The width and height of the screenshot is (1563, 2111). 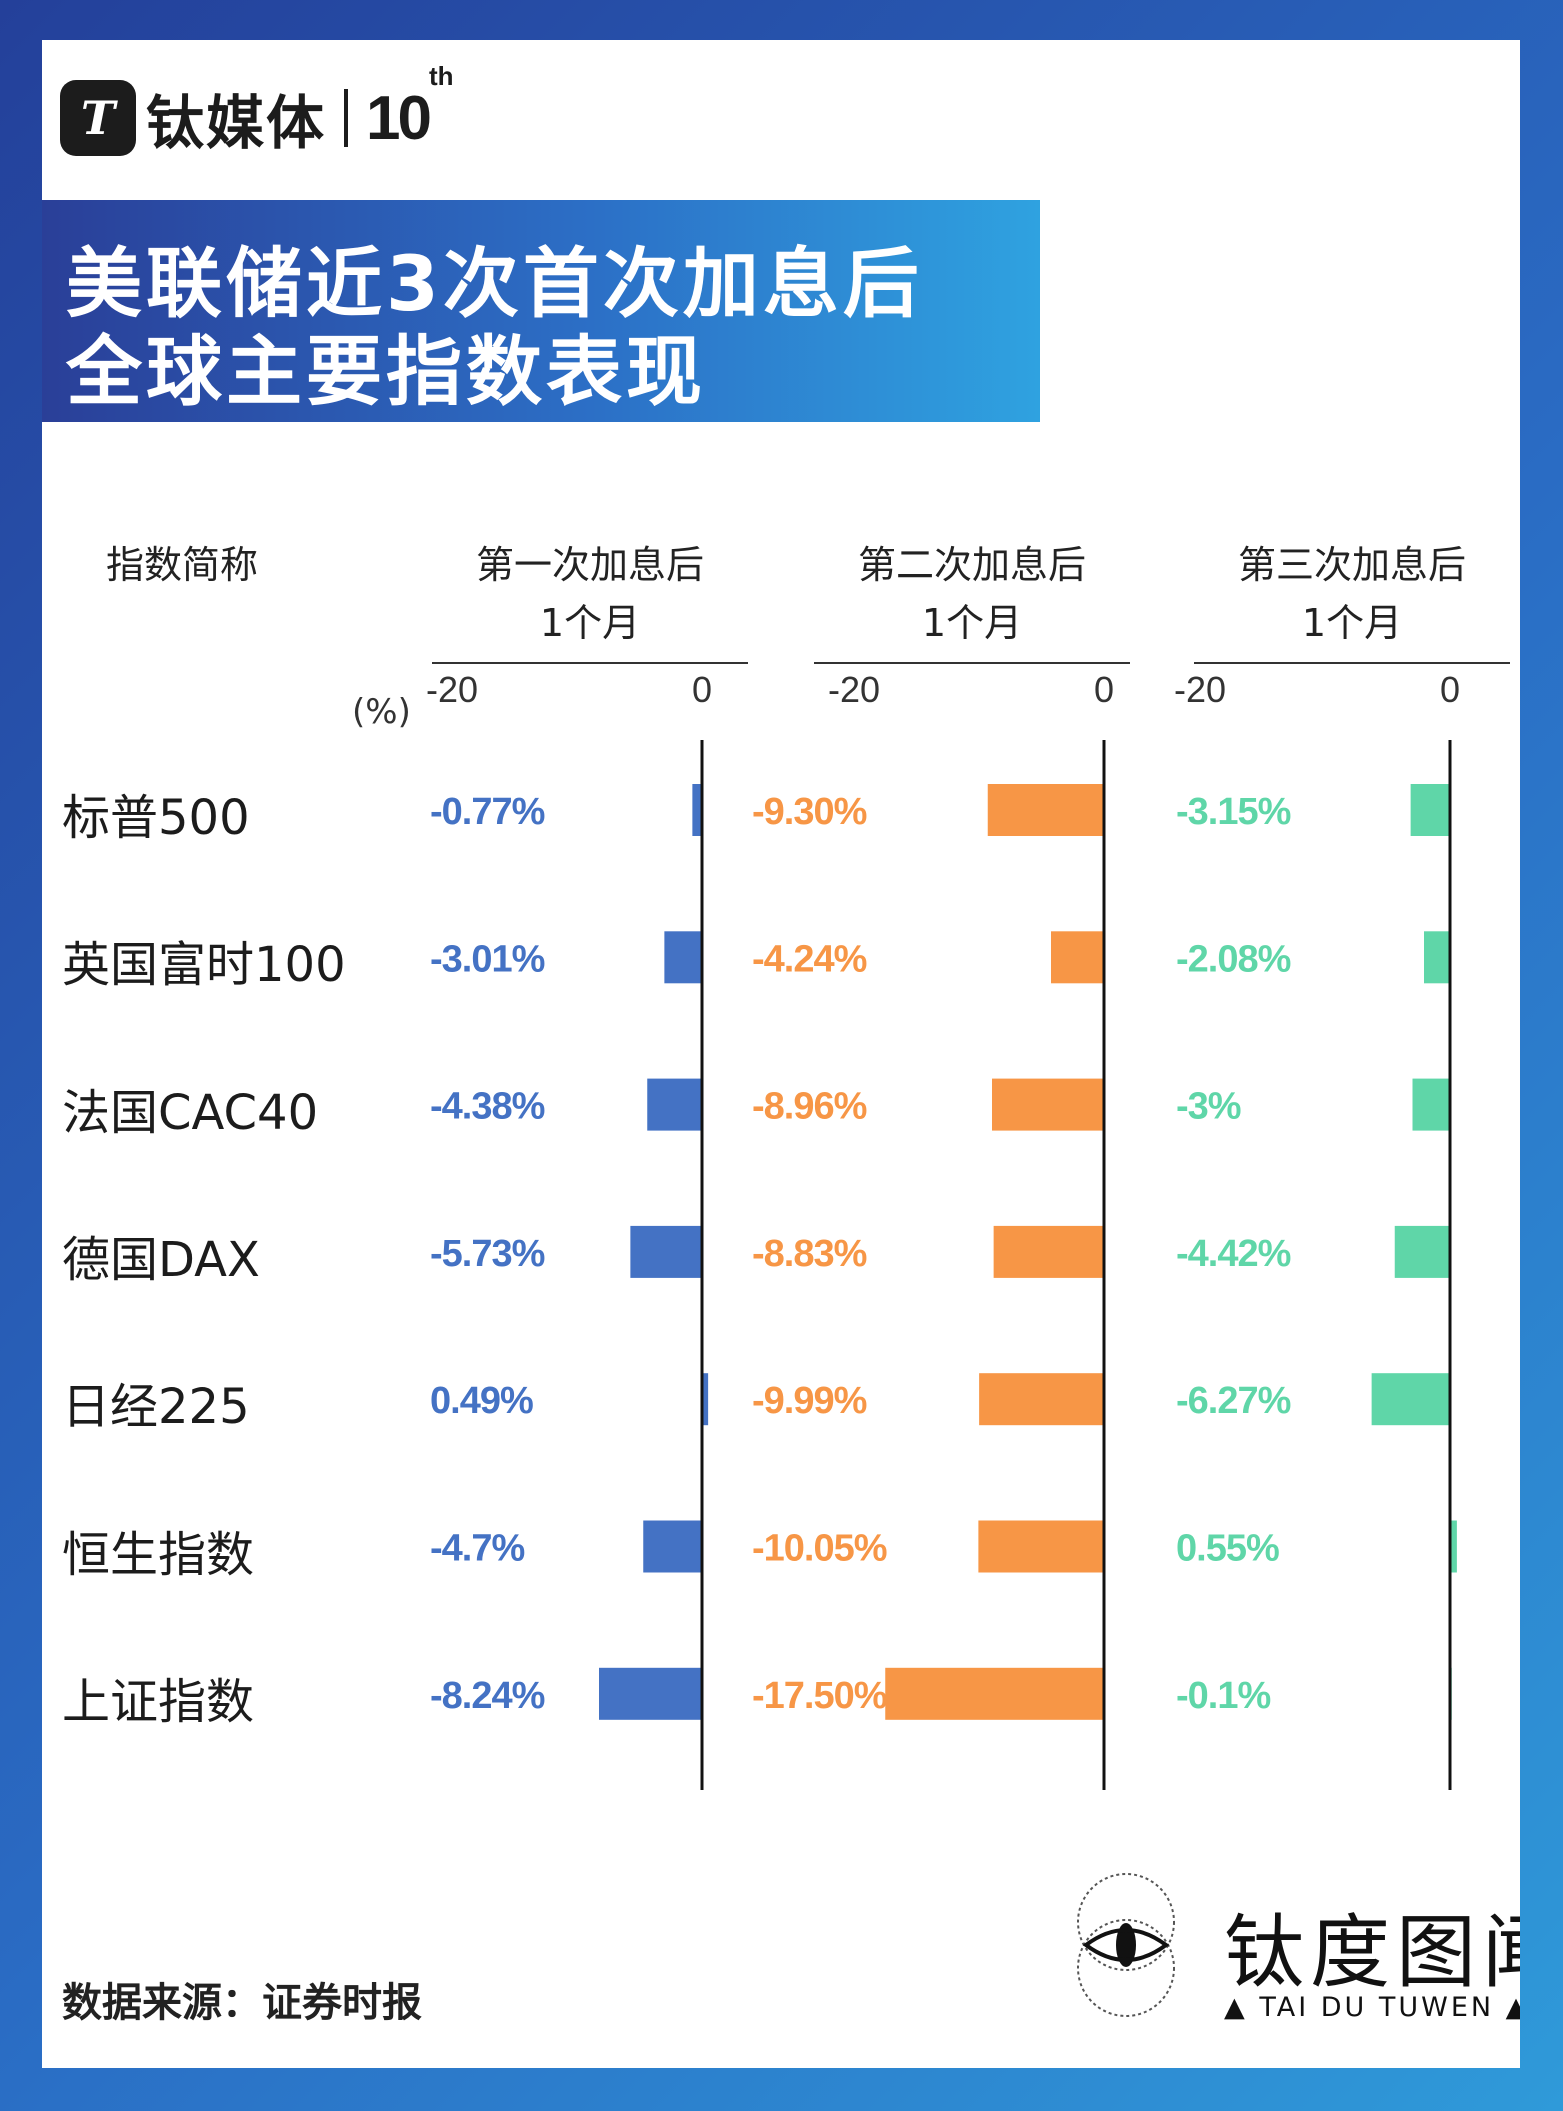 What do you see at coordinates (158, 1701) in the screenshot?
I see `category-label: 上证指数` at bounding box center [158, 1701].